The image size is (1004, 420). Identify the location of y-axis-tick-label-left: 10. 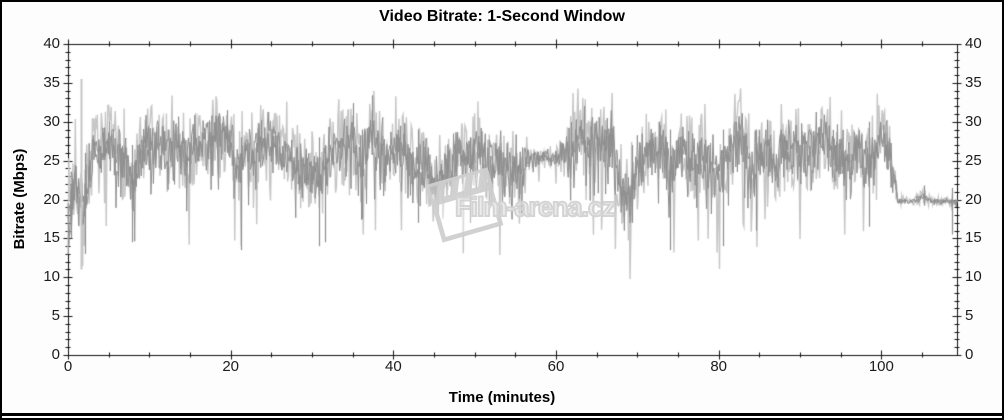
(51, 277).